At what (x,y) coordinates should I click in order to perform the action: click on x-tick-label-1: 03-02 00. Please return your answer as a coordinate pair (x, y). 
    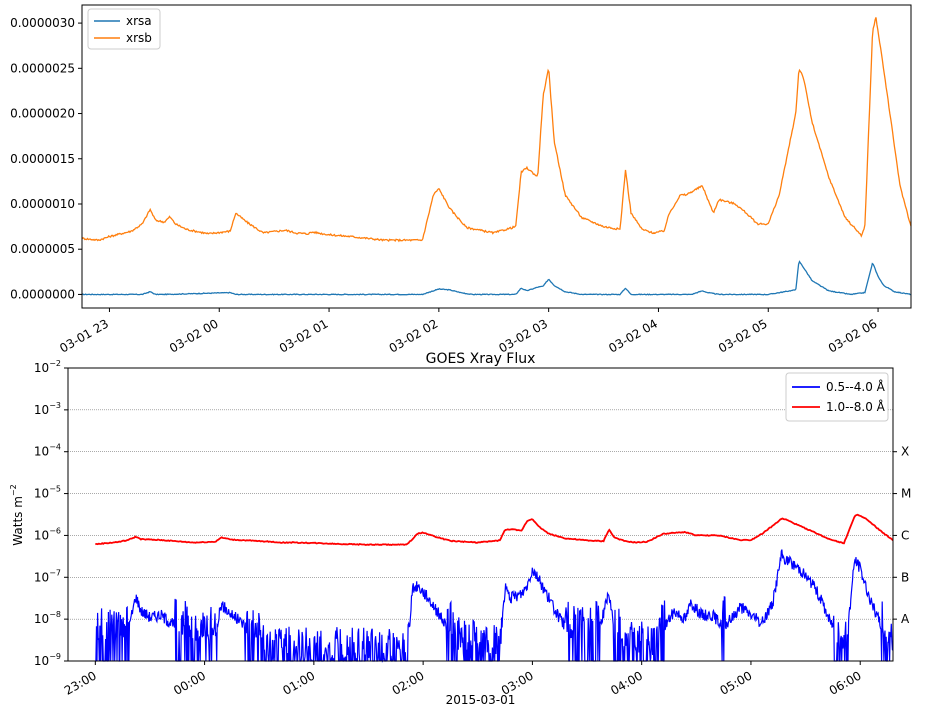
    Looking at the image, I should click on (194, 335).